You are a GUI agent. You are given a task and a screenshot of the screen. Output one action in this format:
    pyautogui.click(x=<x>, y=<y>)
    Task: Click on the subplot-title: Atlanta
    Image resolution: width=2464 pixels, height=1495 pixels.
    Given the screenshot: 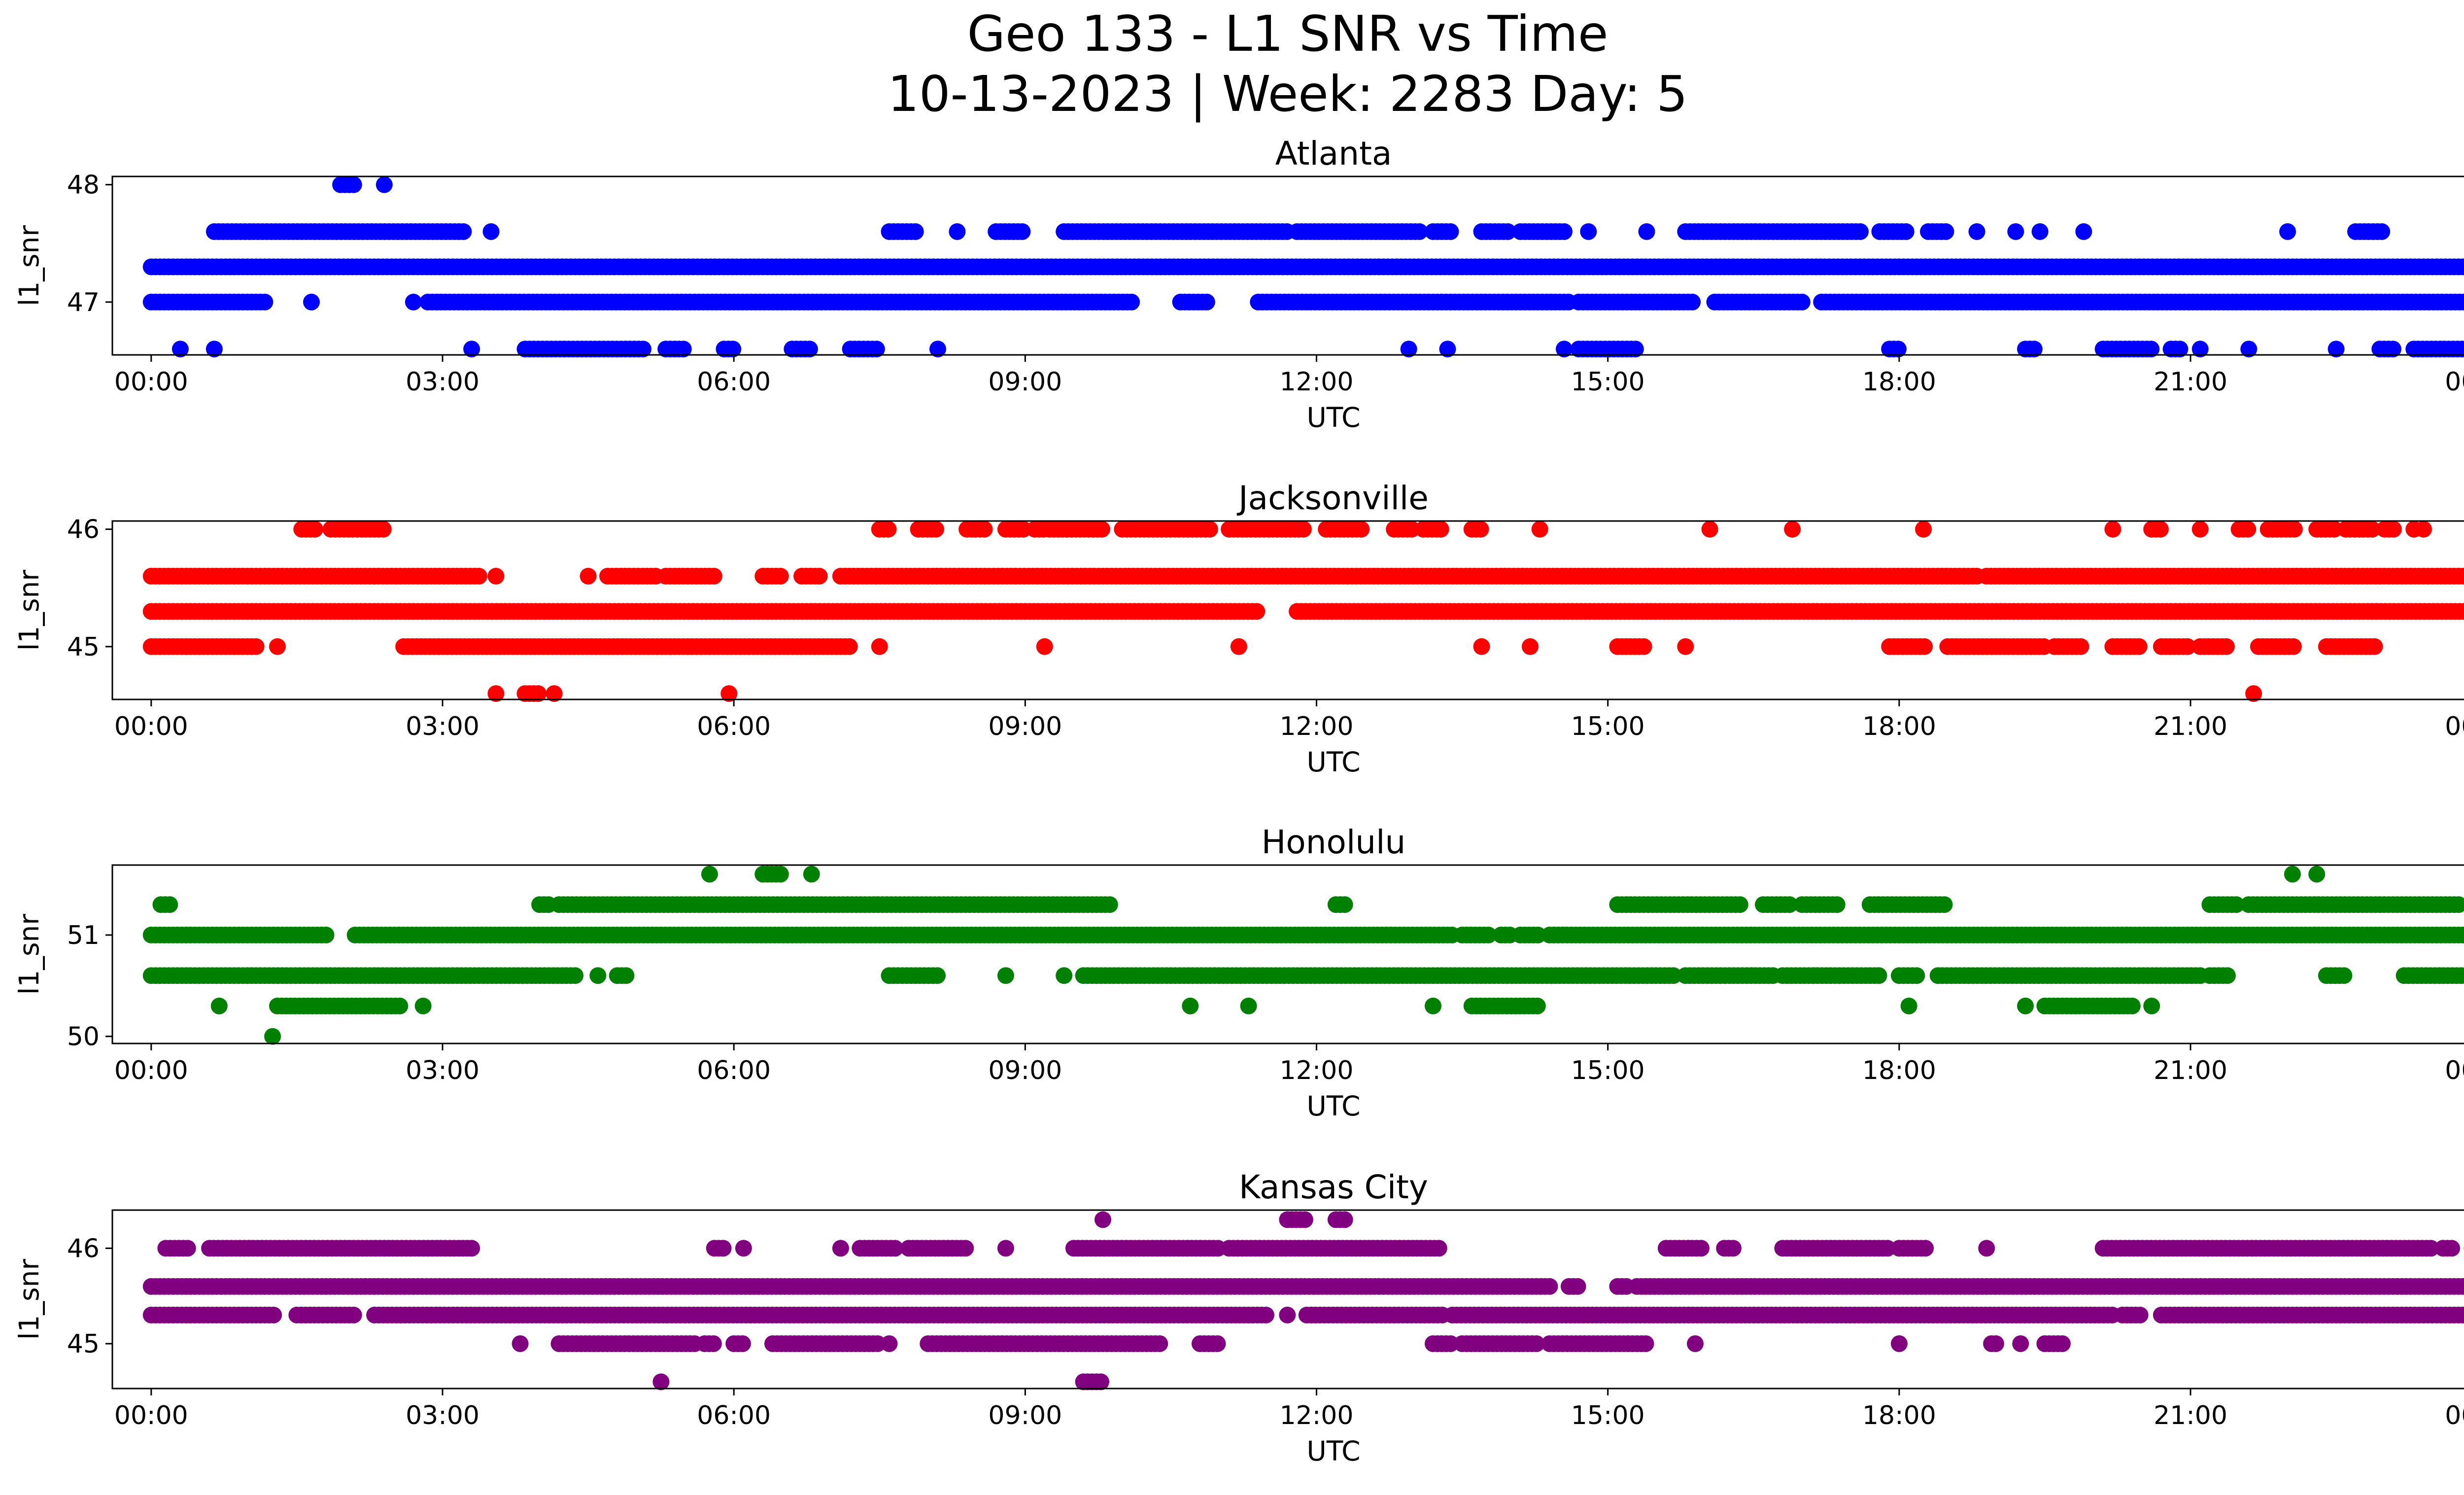 What is the action you would take?
    pyautogui.click(x=1333, y=154)
    